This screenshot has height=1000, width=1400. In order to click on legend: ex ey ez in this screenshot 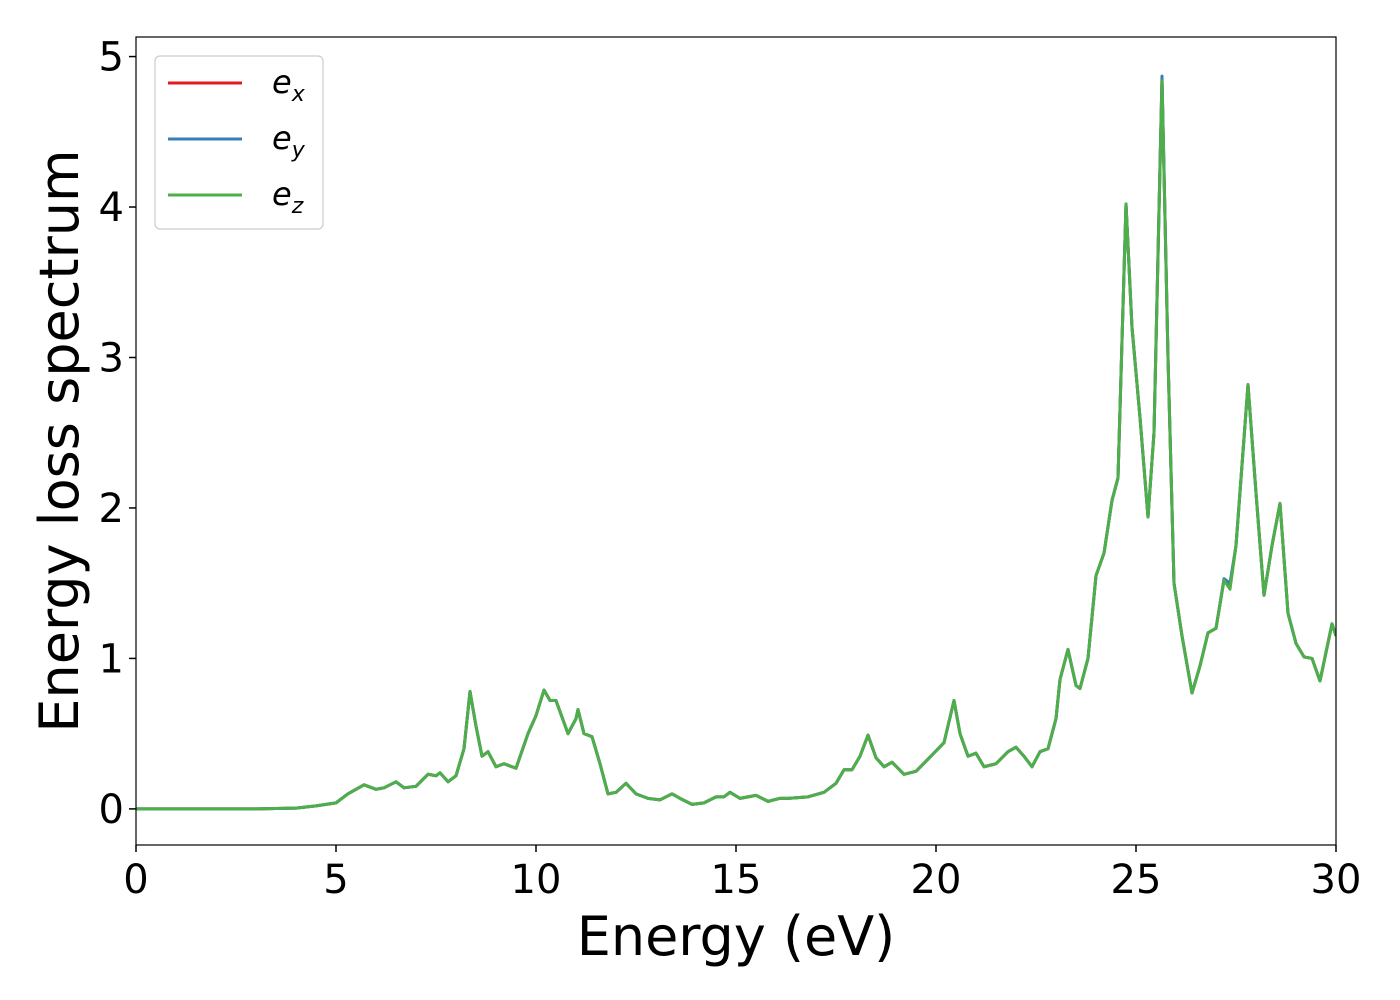, I will do `click(239, 142)`.